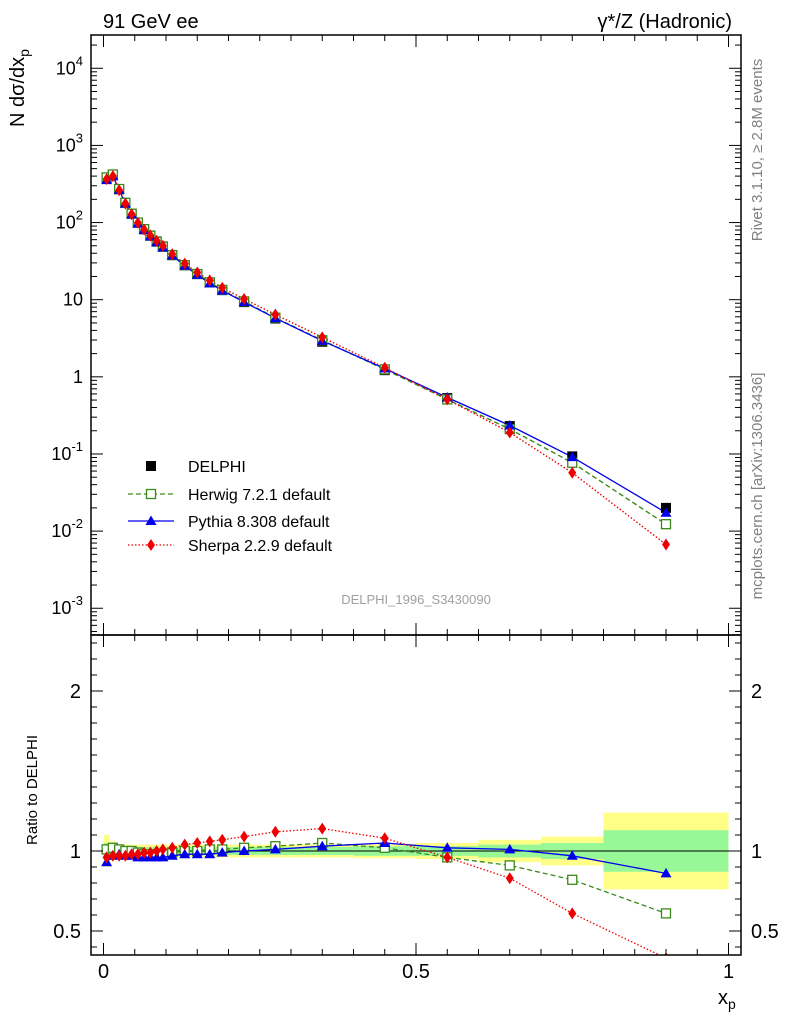 The width and height of the screenshot is (786, 1024). I want to click on x-axis-title-text: x, so click(723, 998).